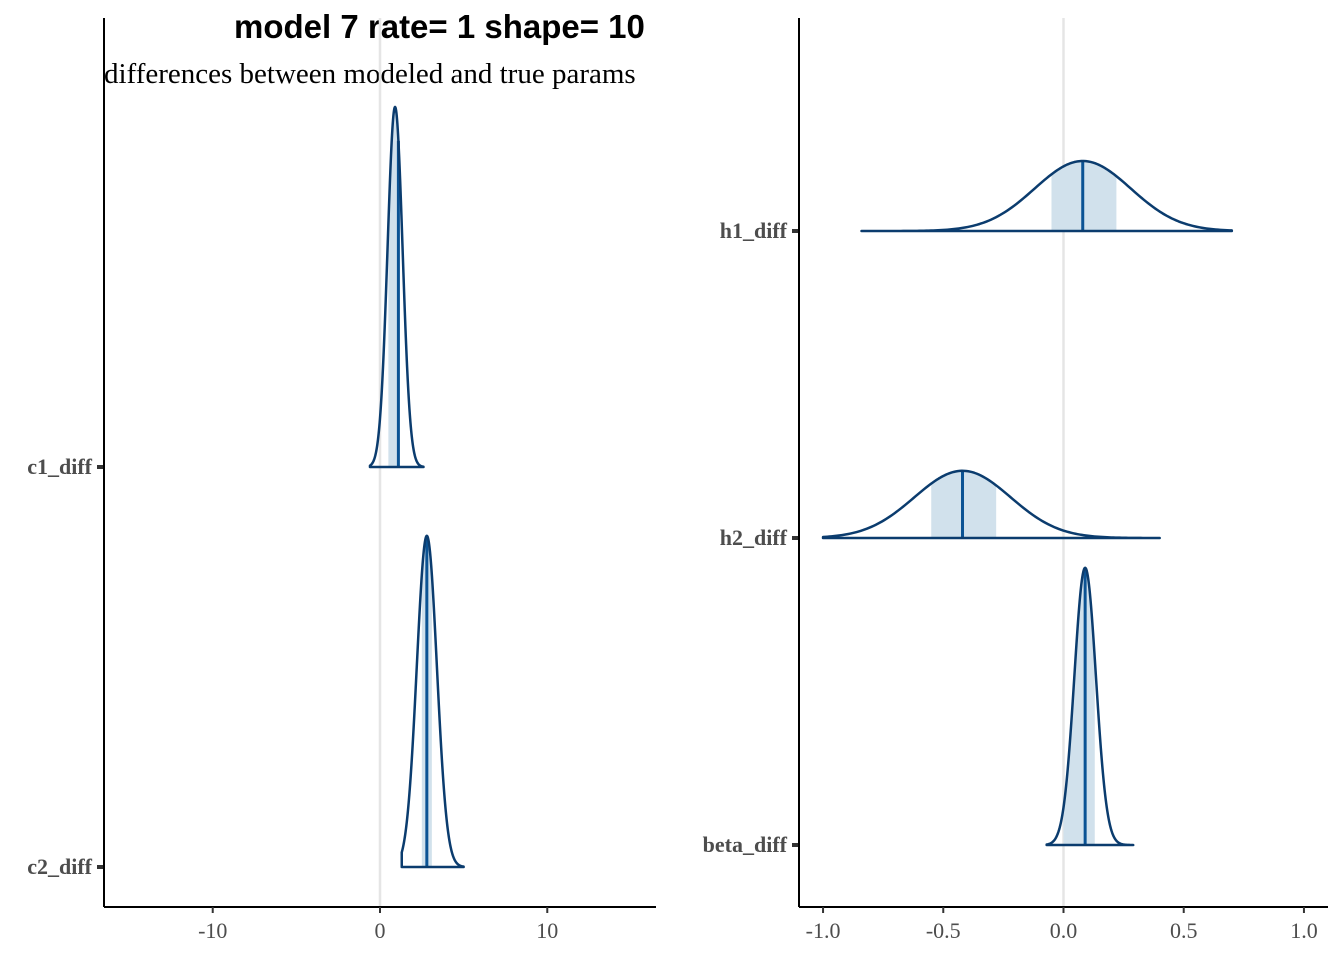 The height and width of the screenshot is (960, 1344). I want to click on ridge-beta_diff, so click(1090, 706).